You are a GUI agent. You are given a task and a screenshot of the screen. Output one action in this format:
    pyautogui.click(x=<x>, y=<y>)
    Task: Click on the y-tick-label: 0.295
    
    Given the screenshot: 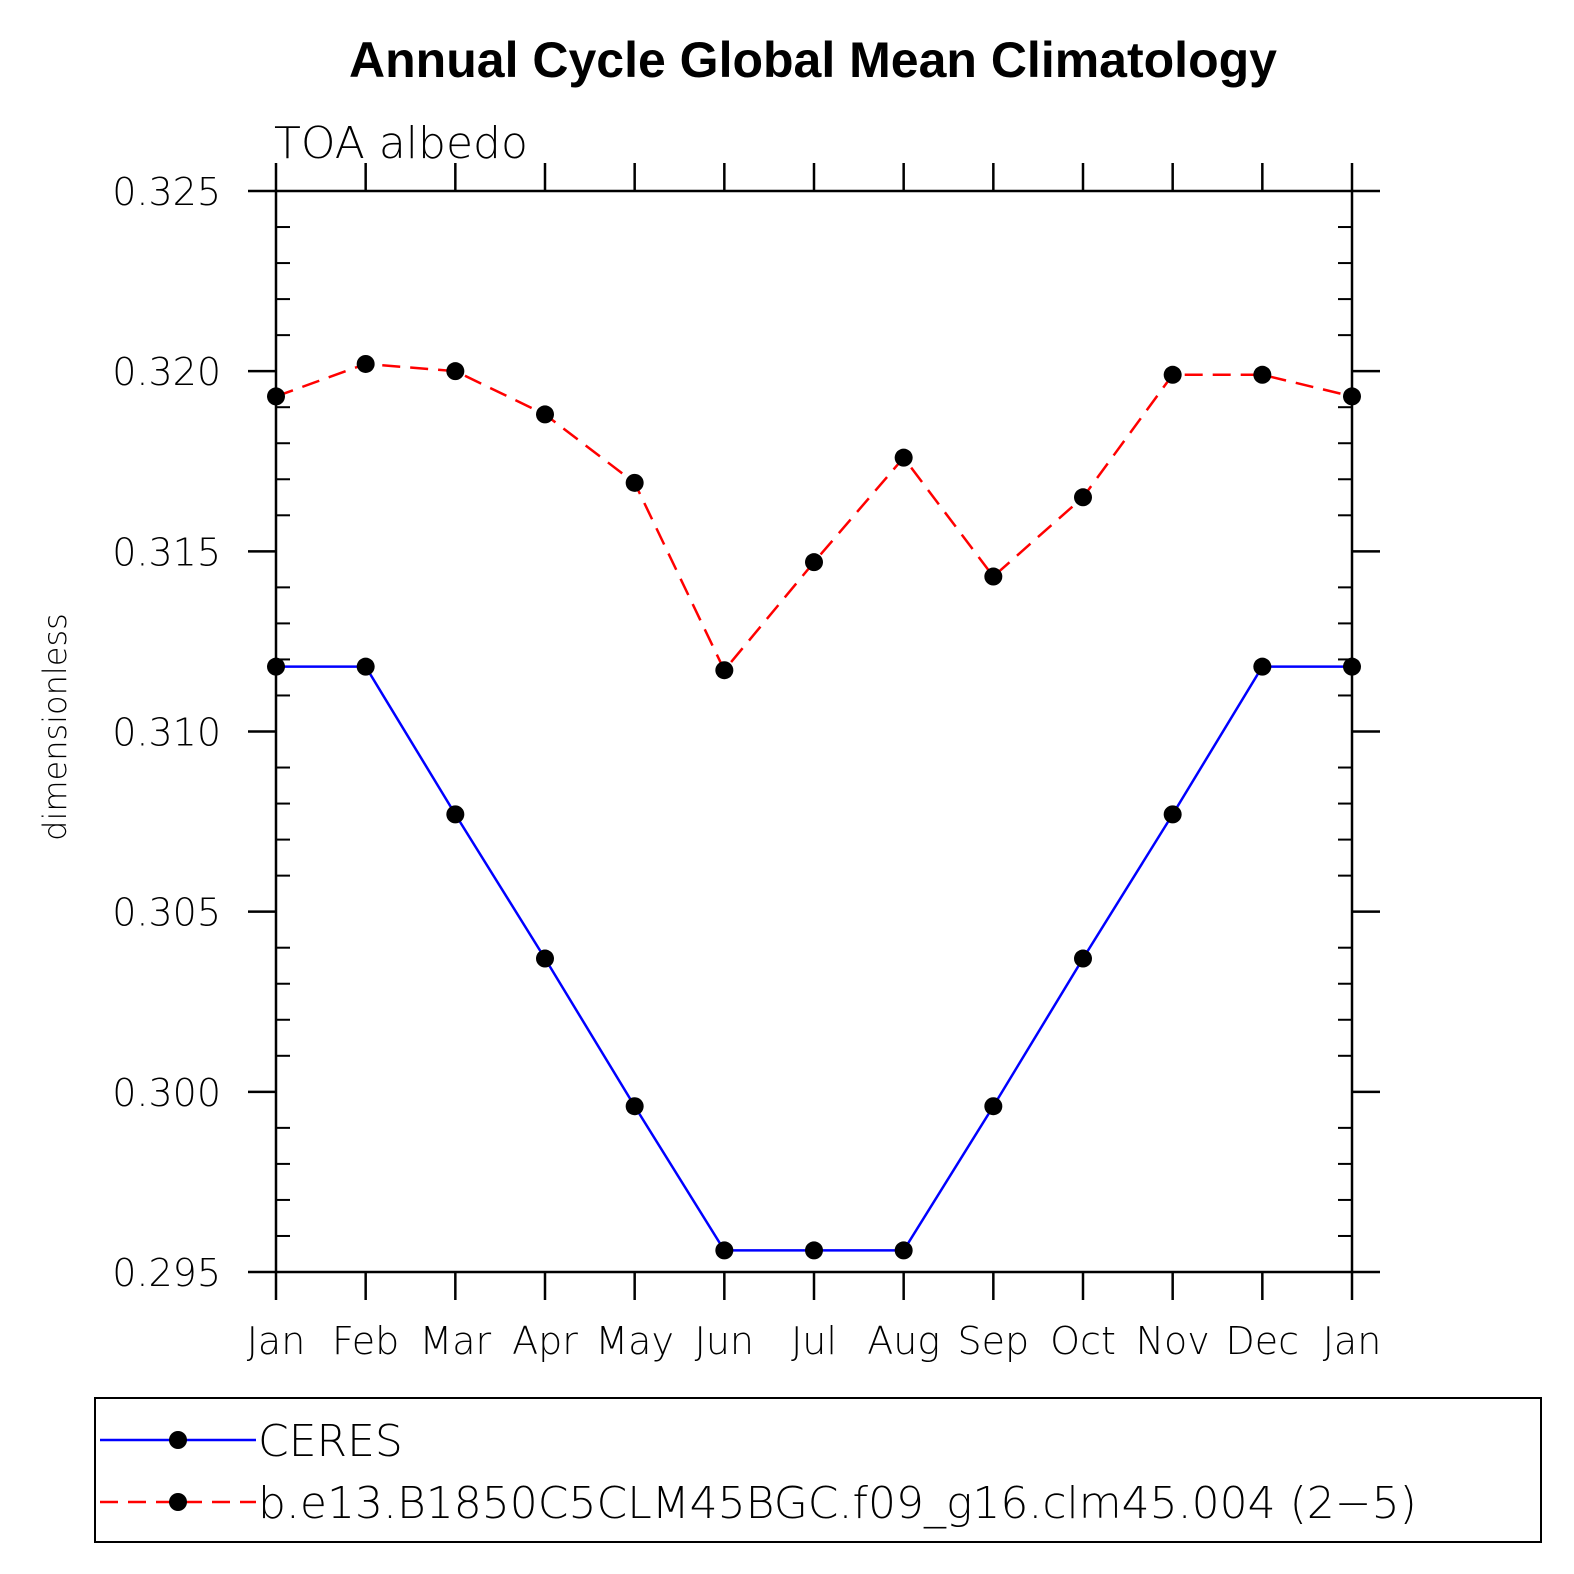 What is the action you would take?
    pyautogui.click(x=166, y=1273)
    